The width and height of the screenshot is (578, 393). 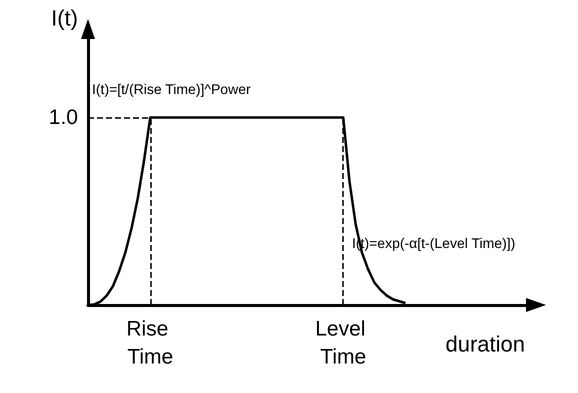 What do you see at coordinates (171, 89) in the screenshot?
I see `text: I(t)=[t/(Rise Time)]^Power` at bounding box center [171, 89].